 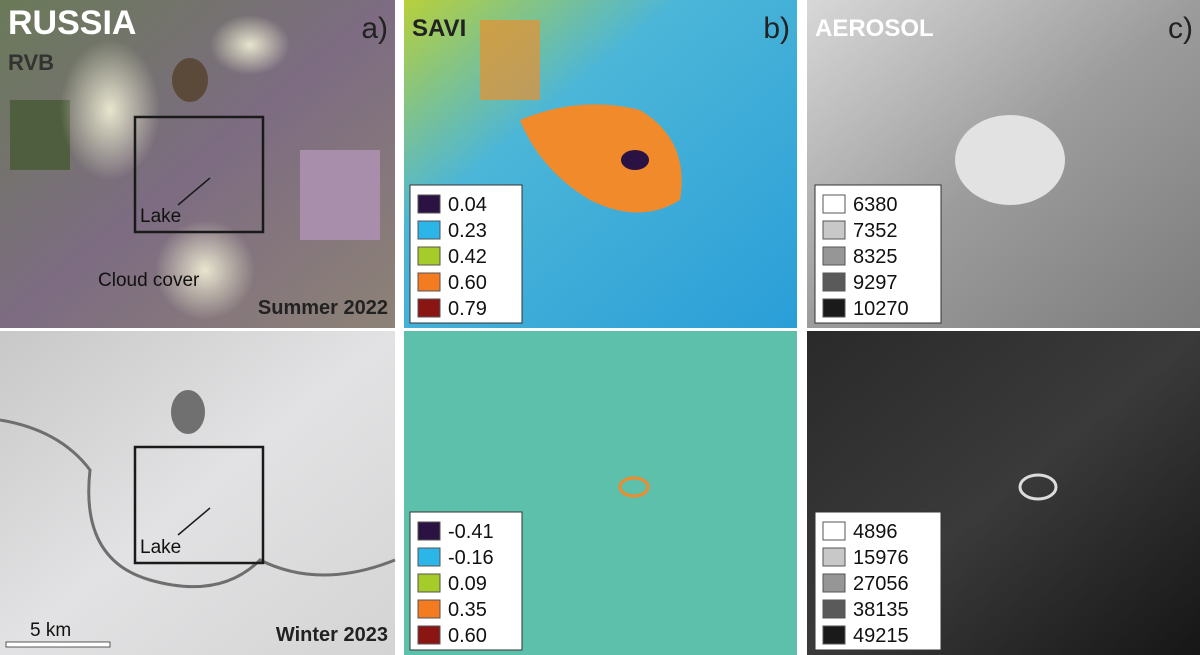 What do you see at coordinates (875, 205) in the screenshot?
I see `legend-label: 6380` at bounding box center [875, 205].